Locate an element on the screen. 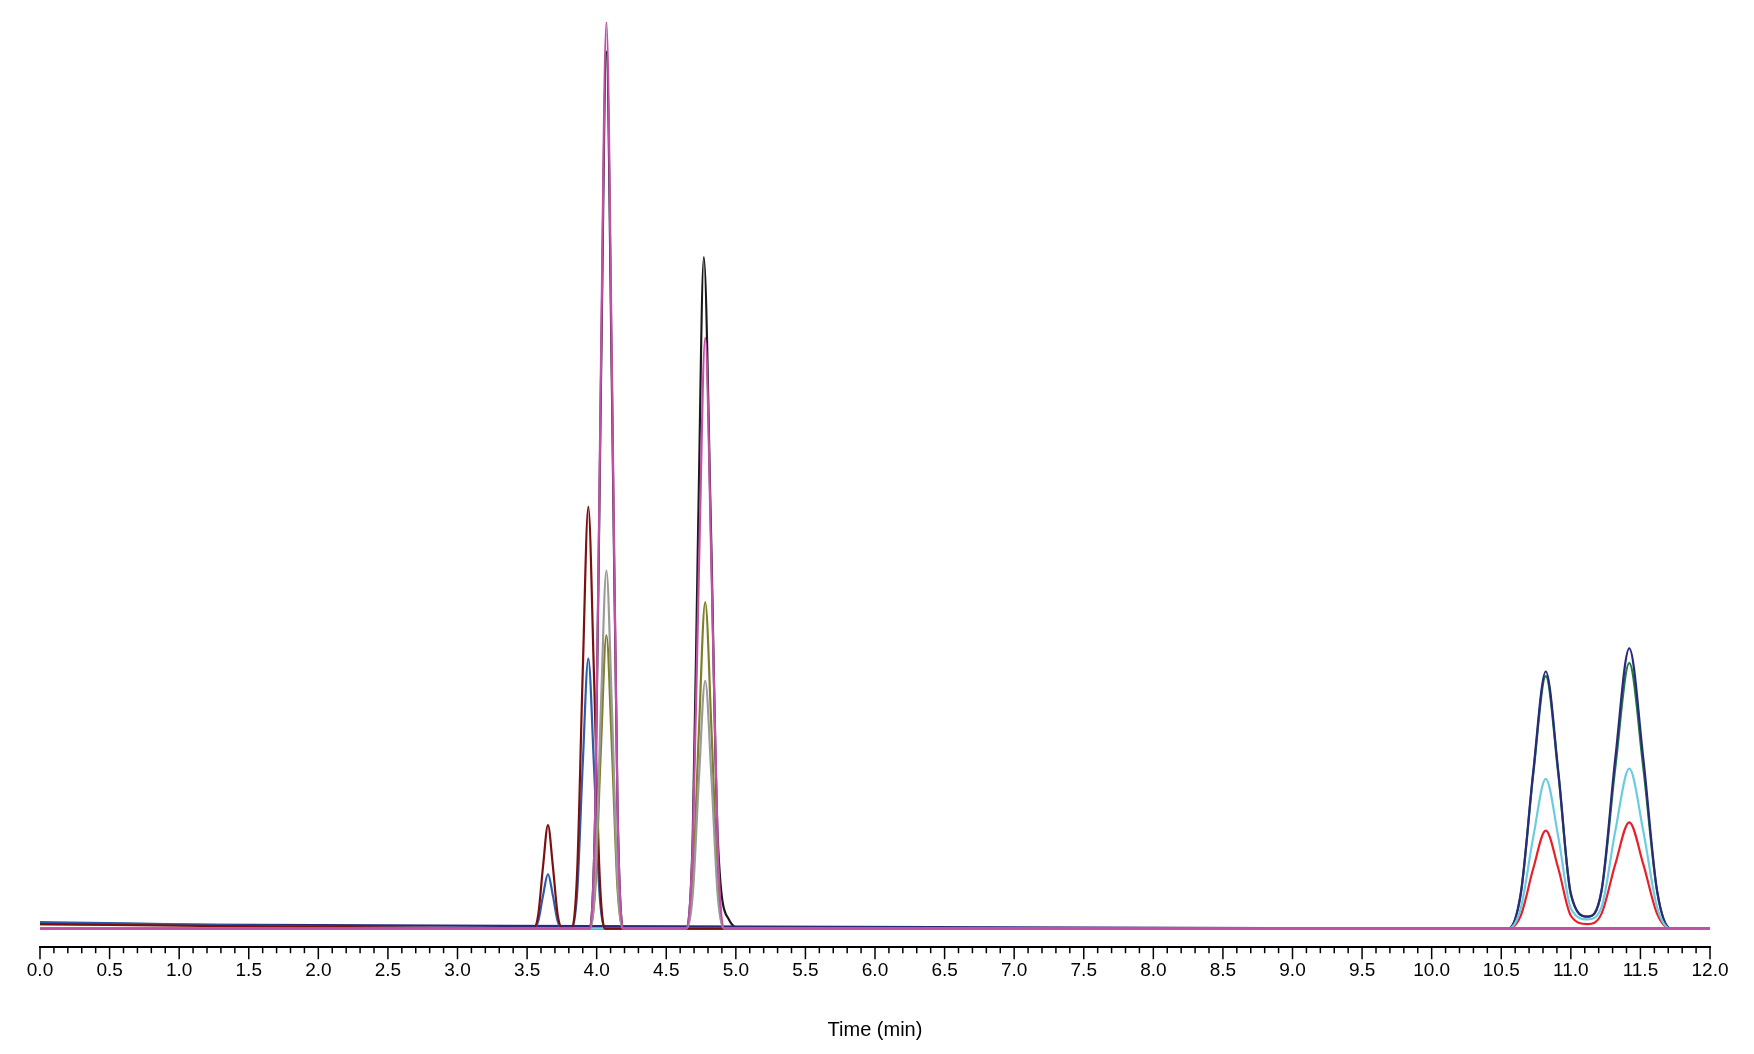  x-tick-label: 9.0 is located at coordinates (1292, 969).